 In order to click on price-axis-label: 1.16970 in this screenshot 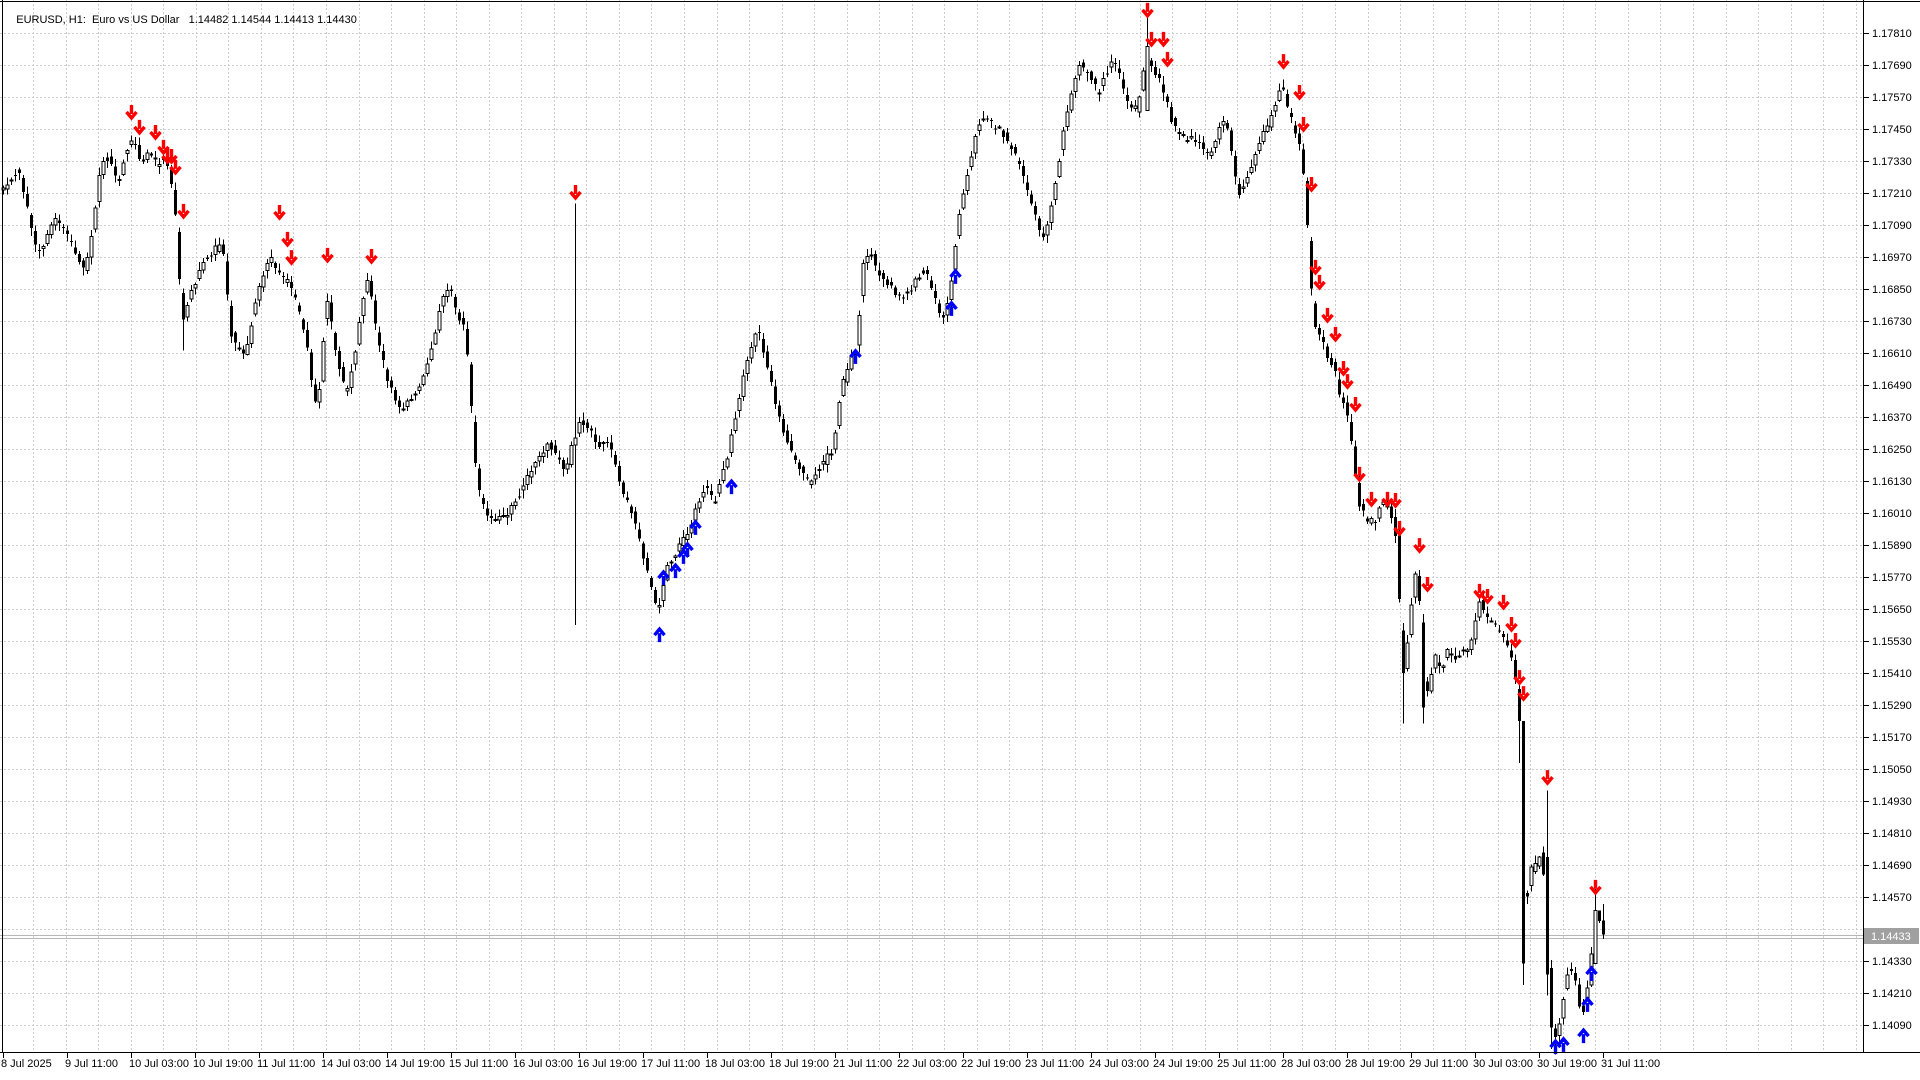, I will do `click(1892, 258)`.